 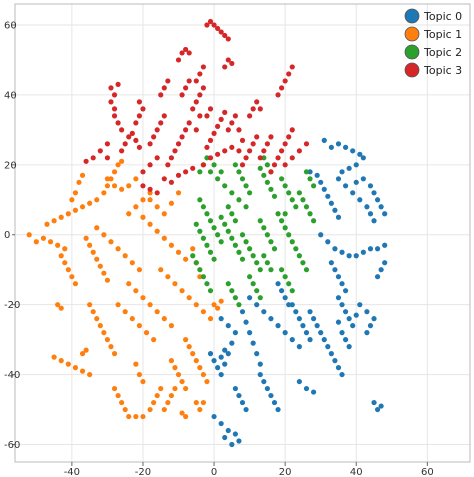 What do you see at coordinates (442, 70) in the screenshot?
I see `legend-label-3: Topic 3` at bounding box center [442, 70].